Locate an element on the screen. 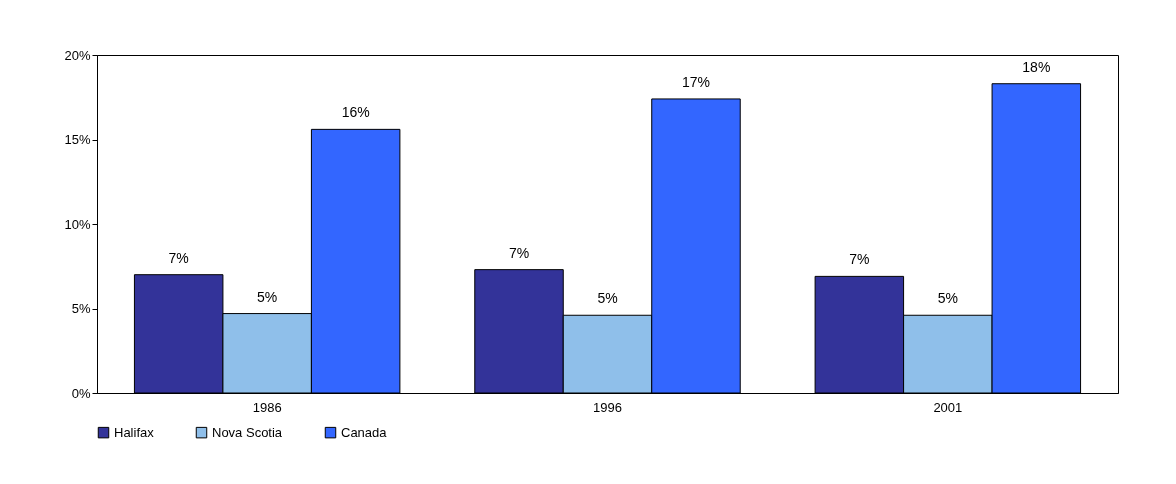 This screenshot has width=1176, height=484. y-tick-label: 10% is located at coordinates (77, 224).